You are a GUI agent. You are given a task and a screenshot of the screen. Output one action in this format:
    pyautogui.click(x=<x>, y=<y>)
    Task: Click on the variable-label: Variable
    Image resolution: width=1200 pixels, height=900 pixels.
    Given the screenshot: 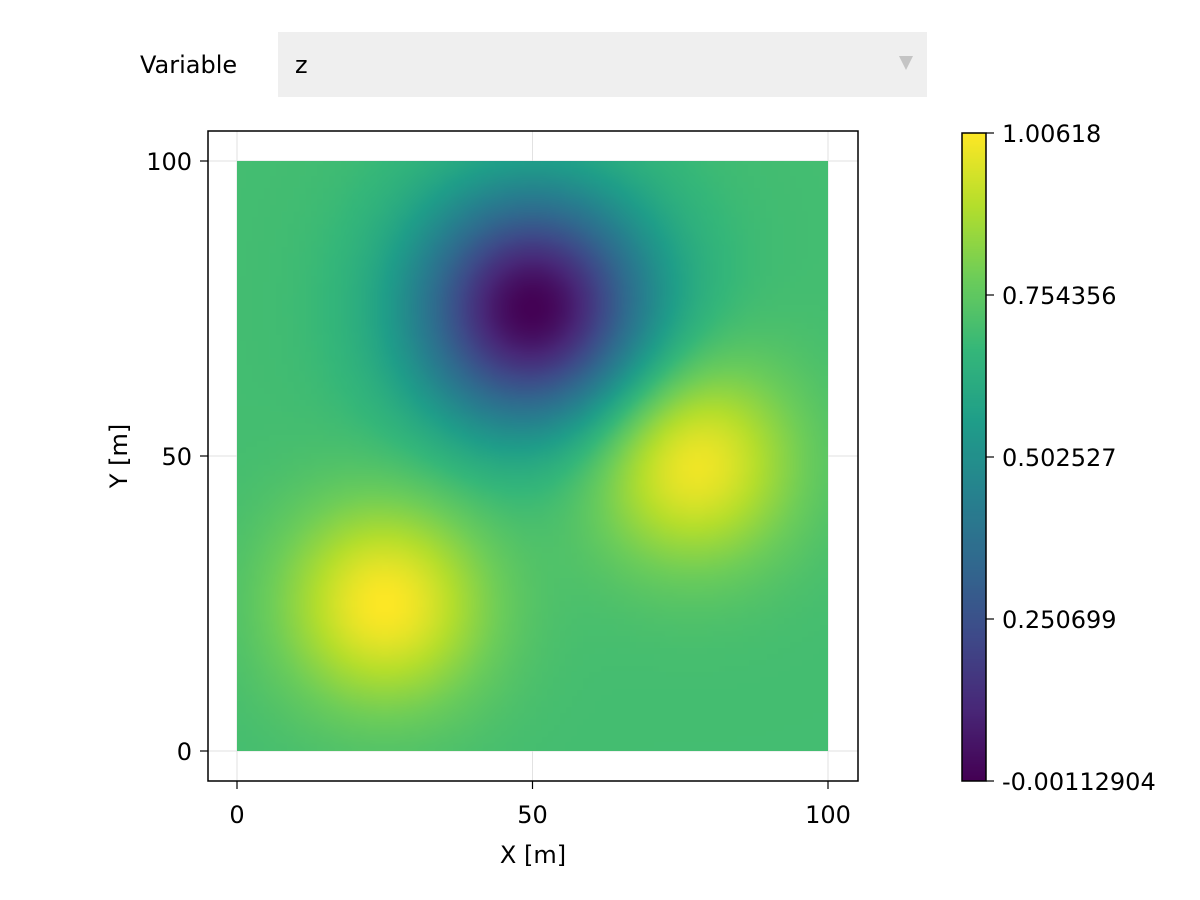 What is the action you would take?
    pyautogui.click(x=189, y=65)
    